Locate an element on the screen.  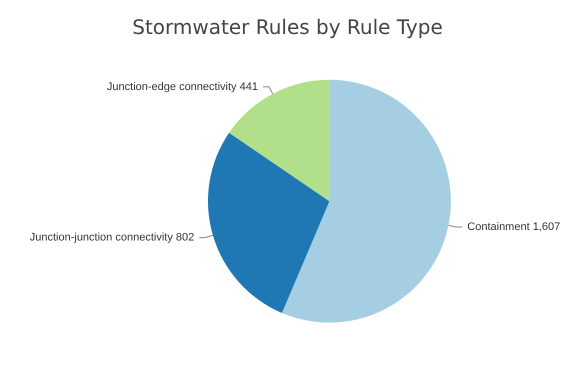
slice-label: Containment 1,607 is located at coordinates (513, 226).